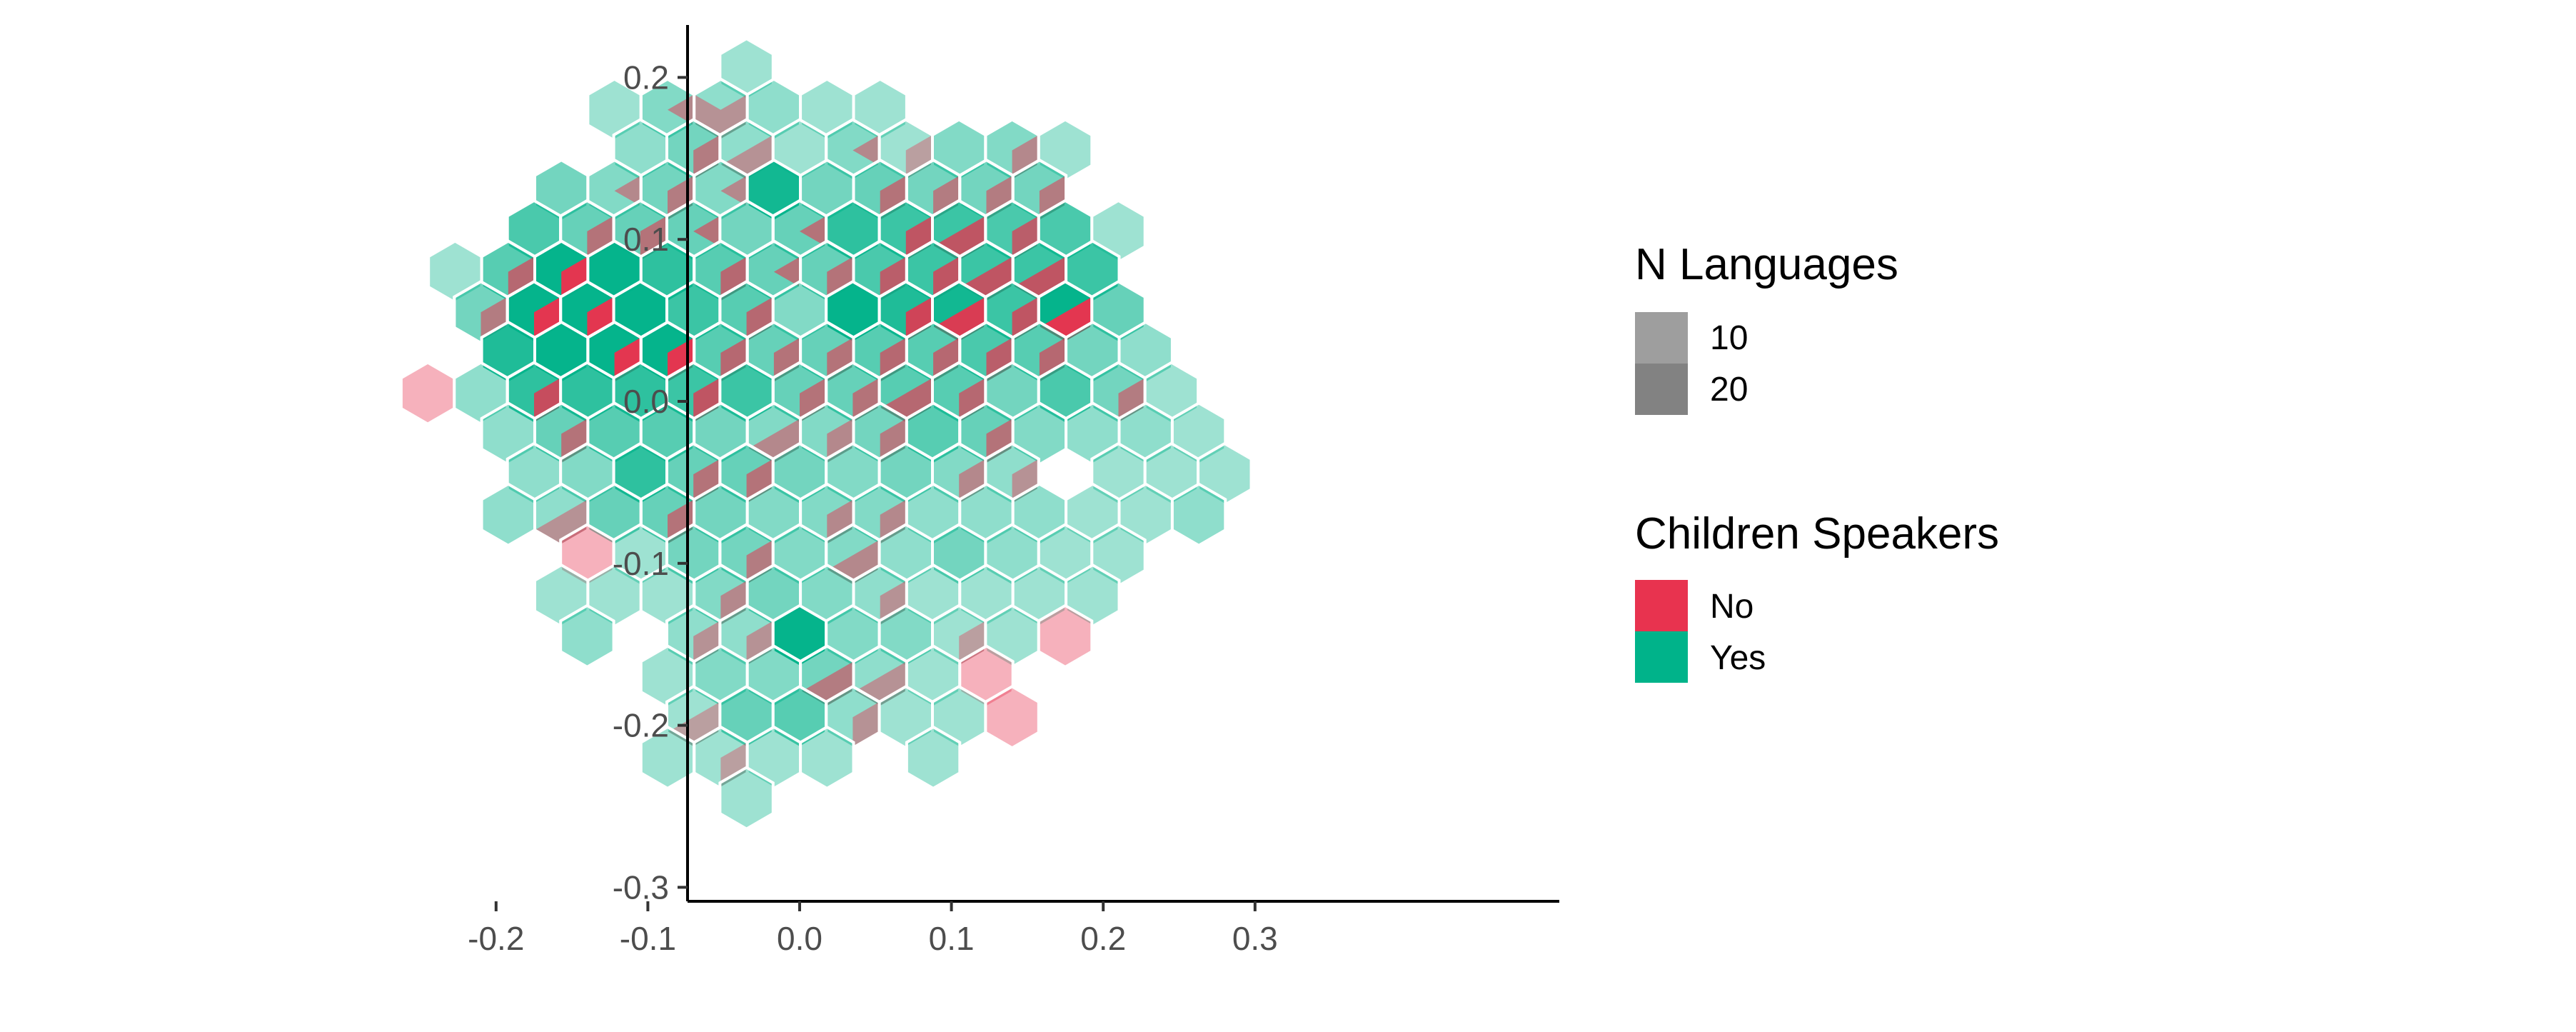  What do you see at coordinates (1817, 596) in the screenshot?
I see `legend-children-speakers: Children Speakers No Yes` at bounding box center [1817, 596].